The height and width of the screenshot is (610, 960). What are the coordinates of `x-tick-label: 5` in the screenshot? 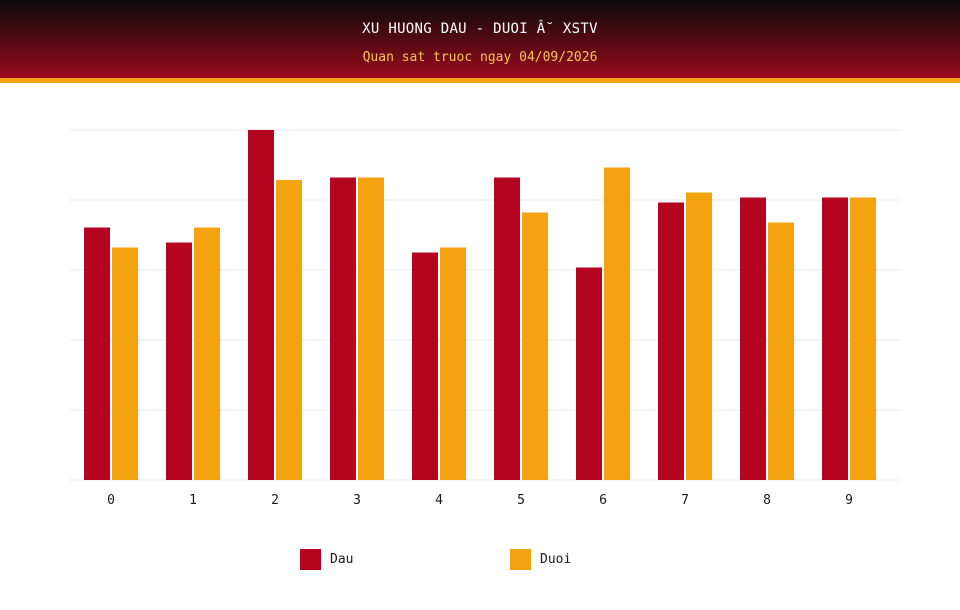 It's located at (521, 500).